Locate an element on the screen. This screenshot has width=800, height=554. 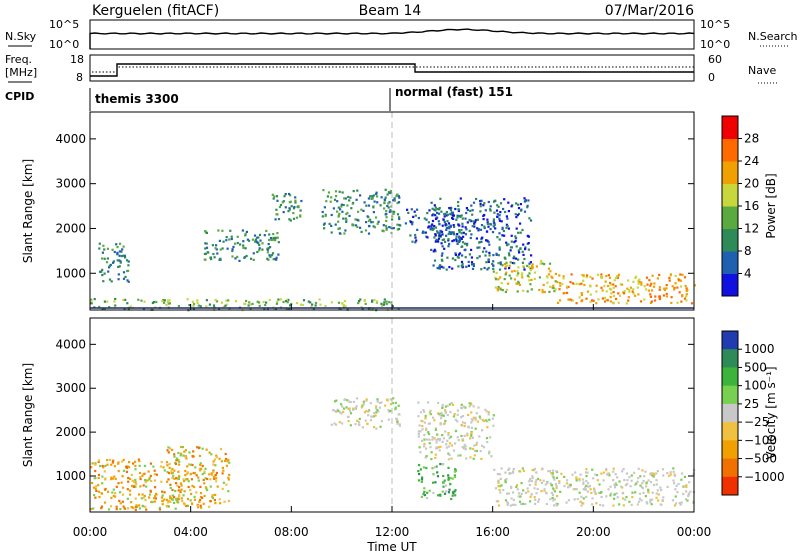
yaxis-tick-label: 2000 is located at coordinates (70, 228).